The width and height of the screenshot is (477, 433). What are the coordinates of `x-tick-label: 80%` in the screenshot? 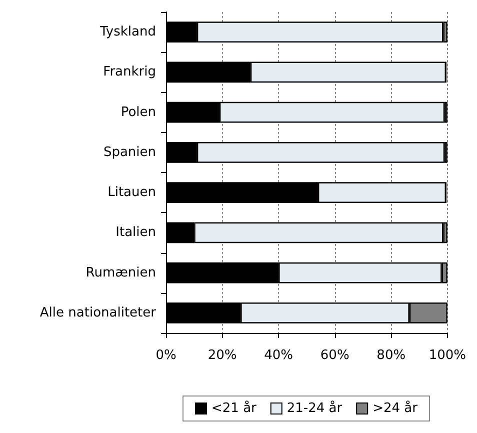 It's located at (391, 355).